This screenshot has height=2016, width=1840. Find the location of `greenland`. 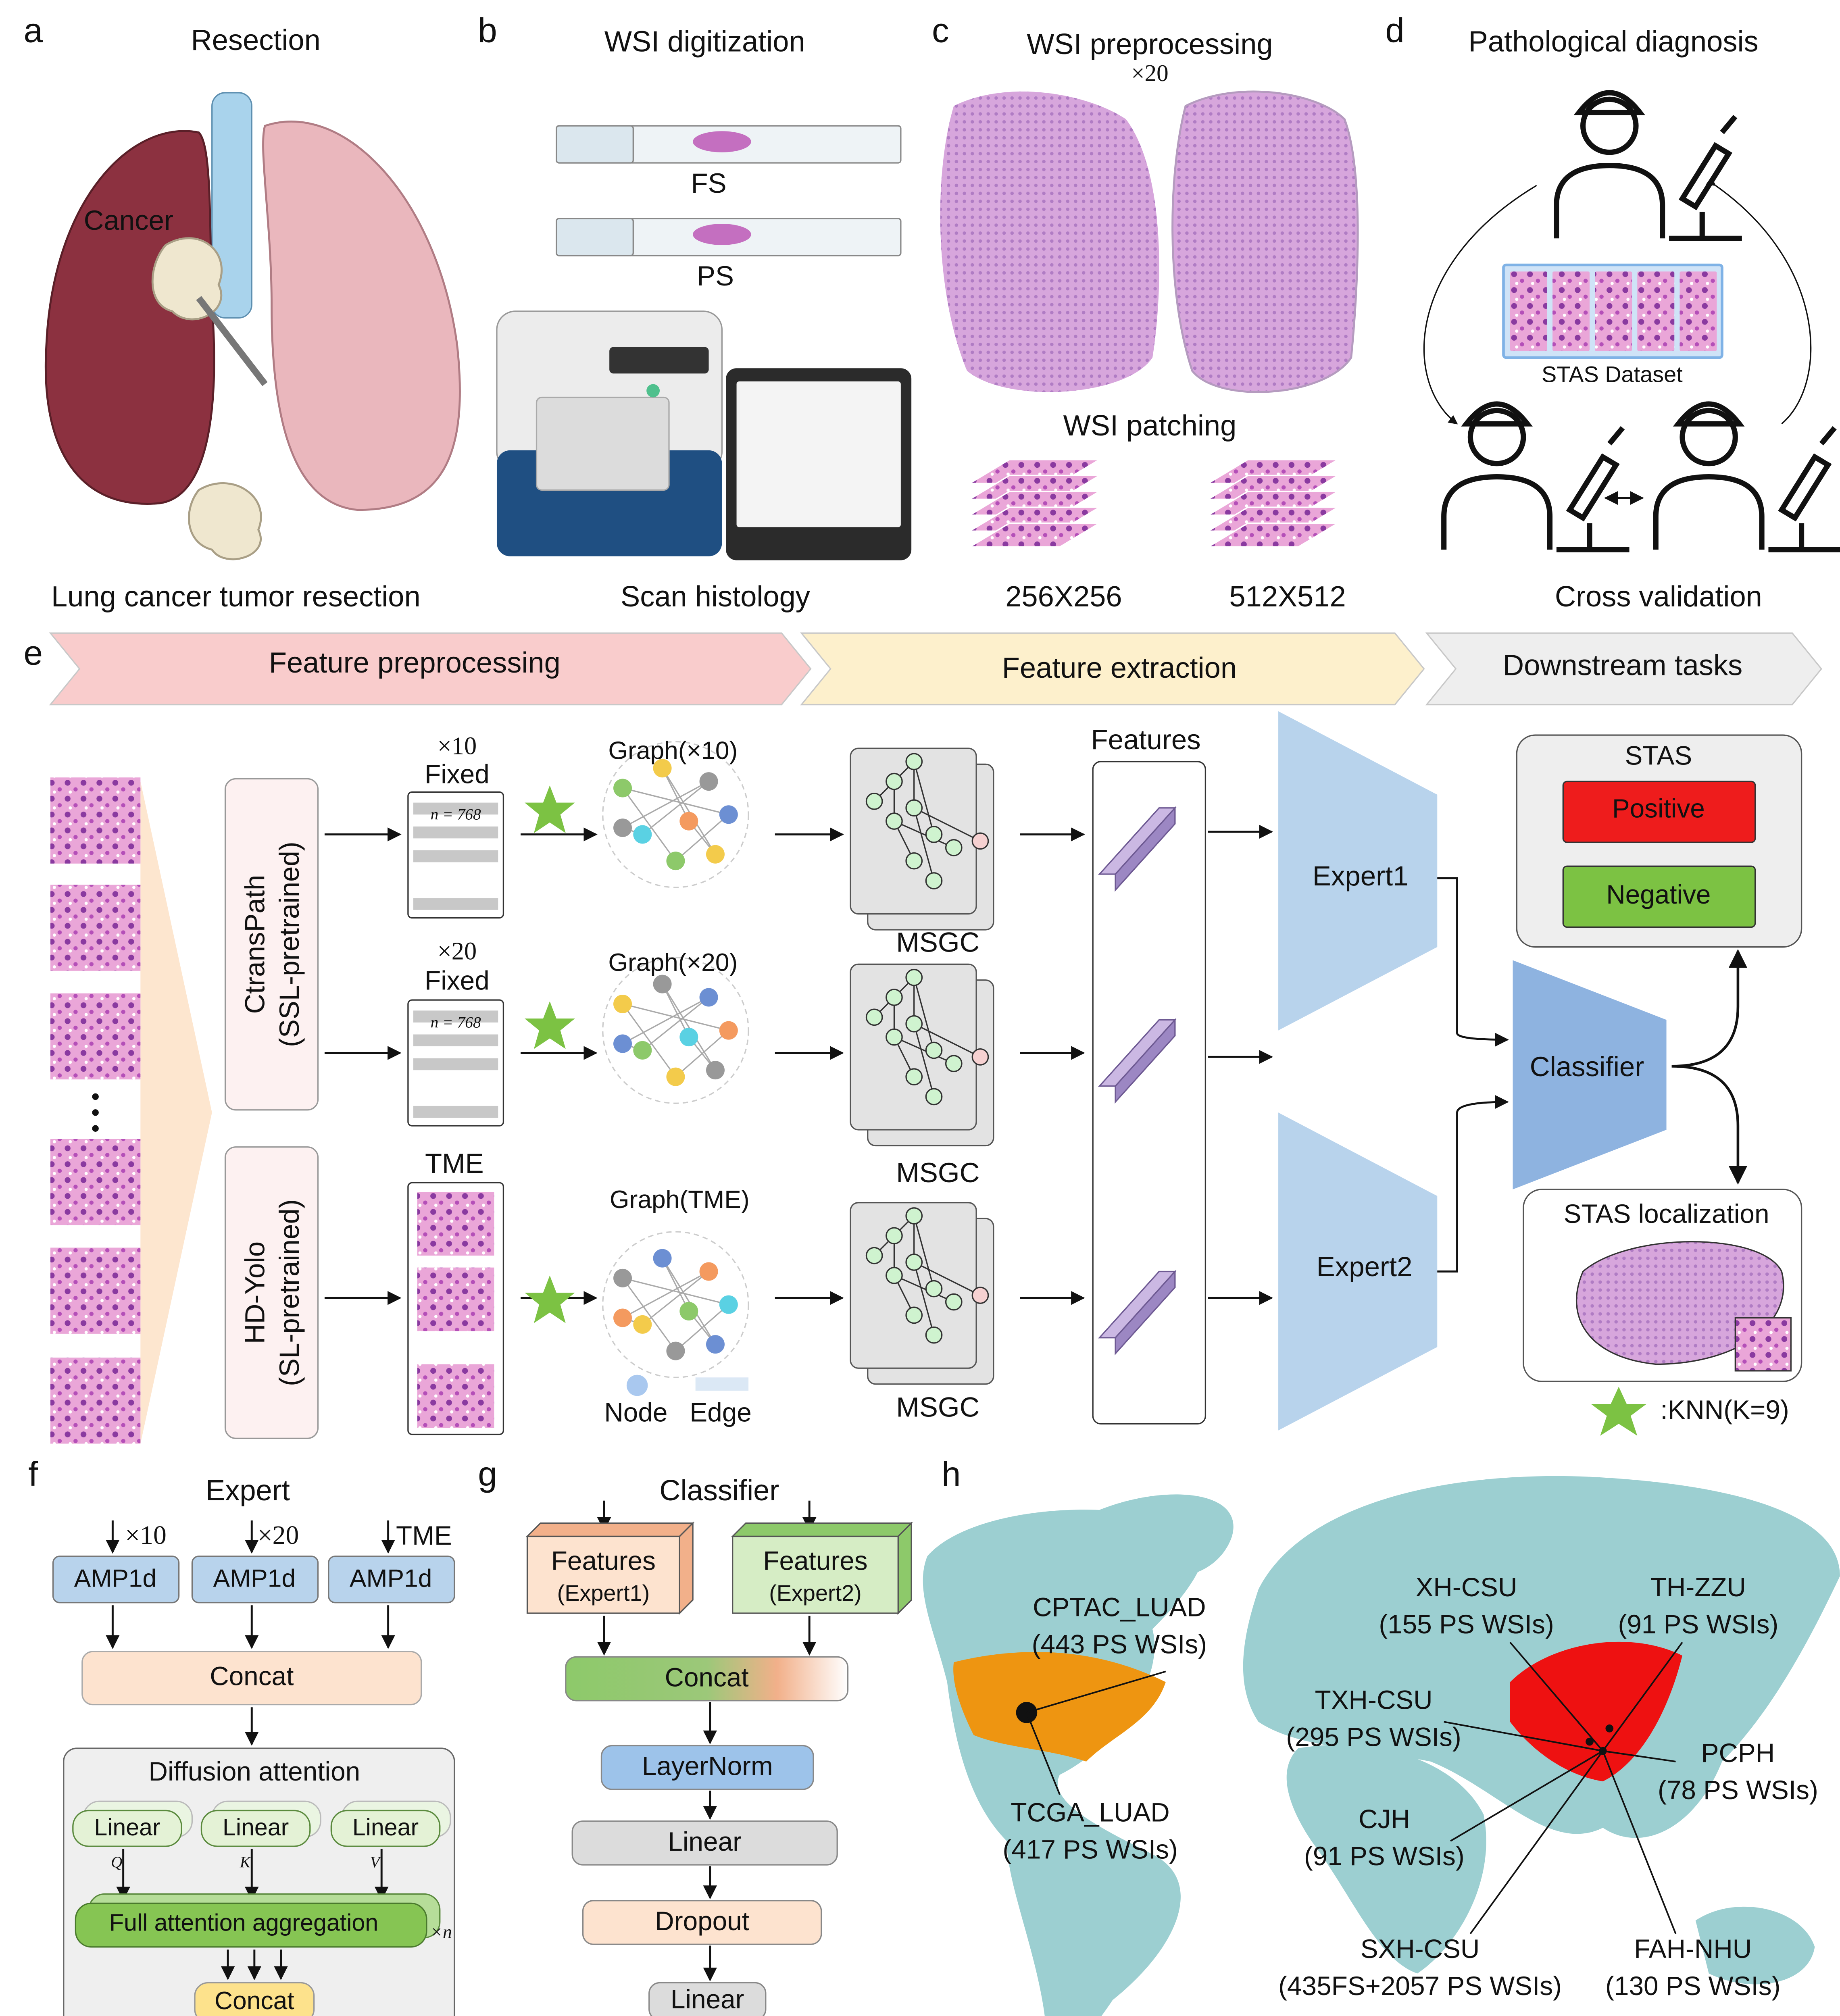

greenland is located at coordinates (1166, 1535).